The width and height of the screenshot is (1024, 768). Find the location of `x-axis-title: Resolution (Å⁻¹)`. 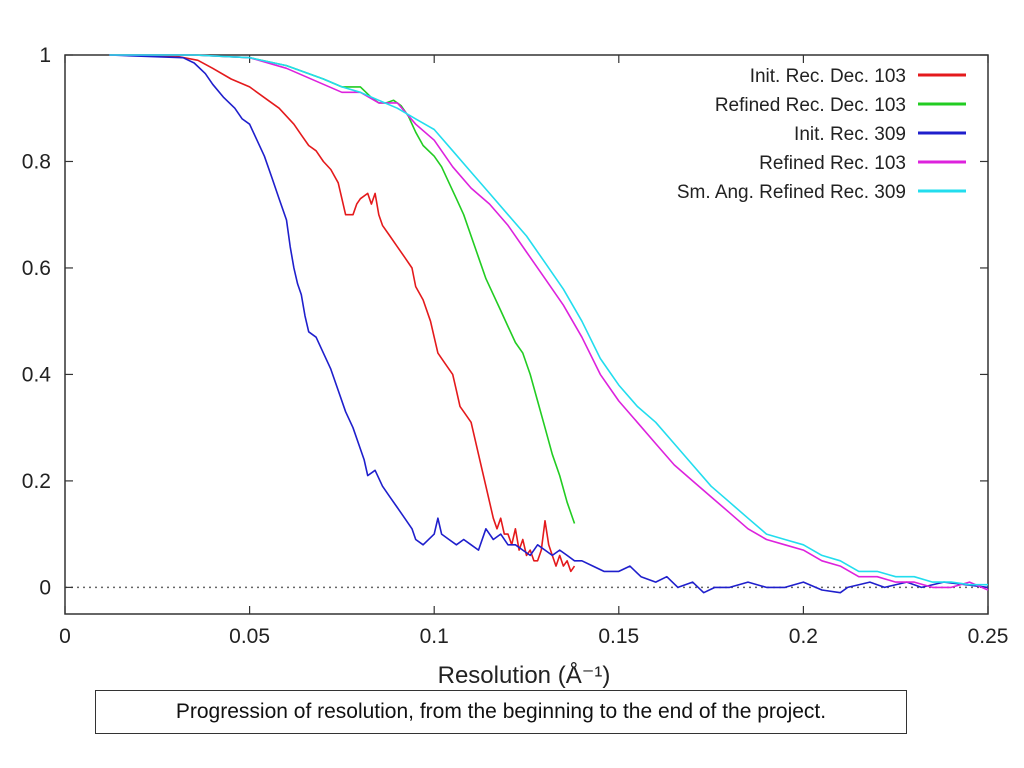

x-axis-title: Resolution (Å⁻¹) is located at coordinates (524, 675).